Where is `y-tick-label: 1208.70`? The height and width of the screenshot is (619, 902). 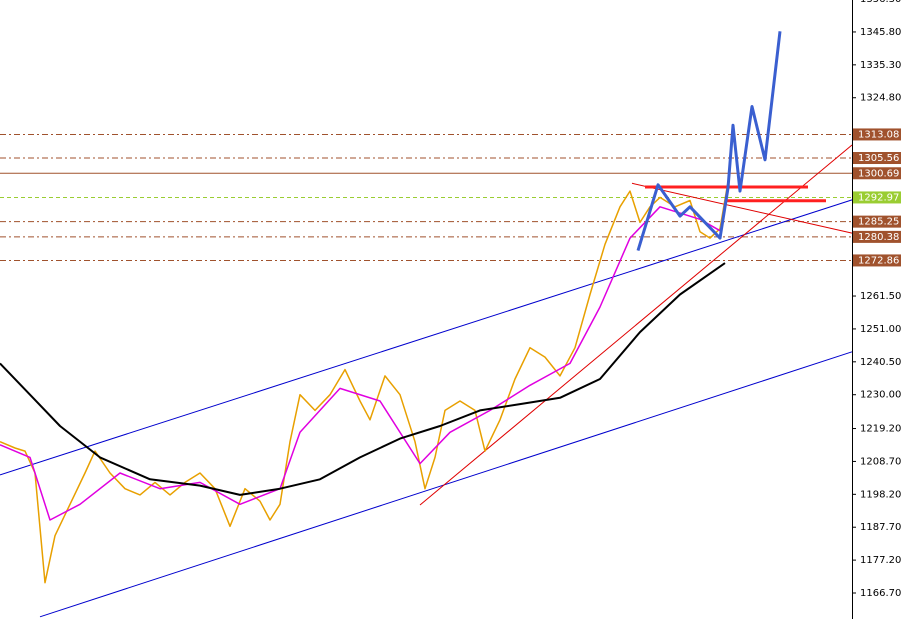
y-tick-label: 1208.70 is located at coordinates (880, 461).